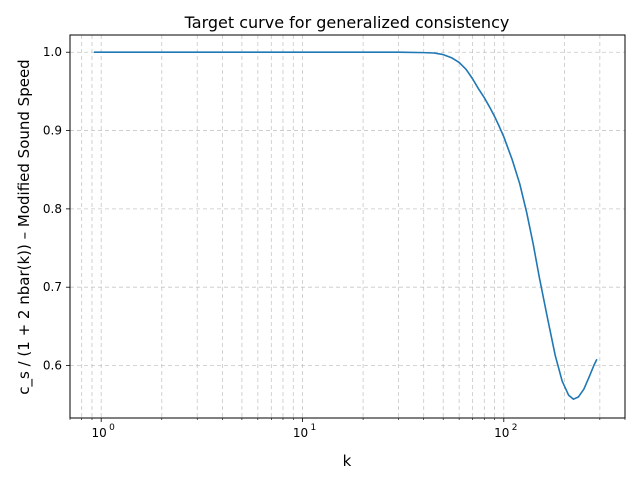 The height and width of the screenshot is (480, 640). I want to click on chart-title: Target curve for generalized consistency, so click(347, 22).